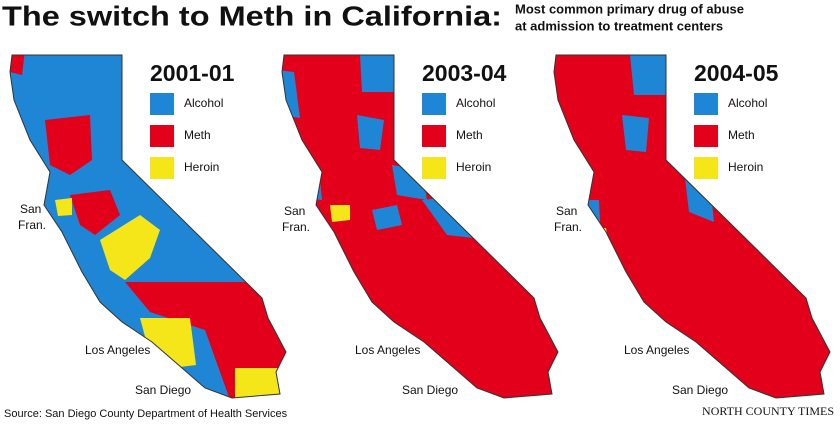  What do you see at coordinates (192, 73) in the screenshot?
I see `year: 2001-01` at bounding box center [192, 73].